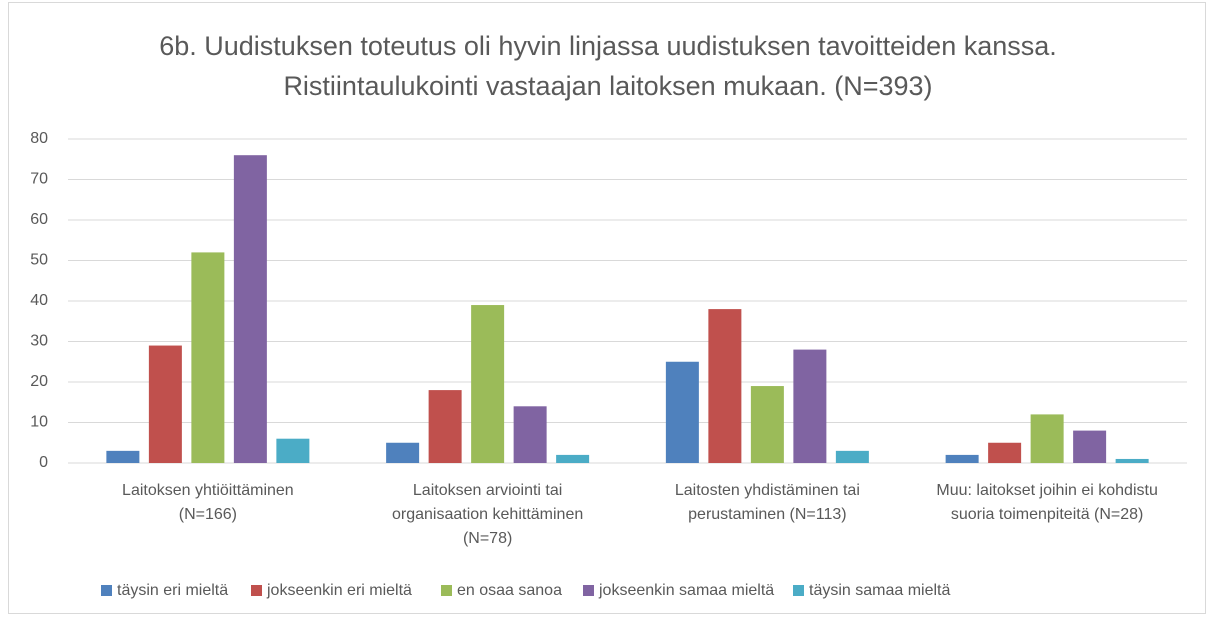  What do you see at coordinates (686, 590) in the screenshot?
I see `legend-label: jokseenkin samaa mieltä` at bounding box center [686, 590].